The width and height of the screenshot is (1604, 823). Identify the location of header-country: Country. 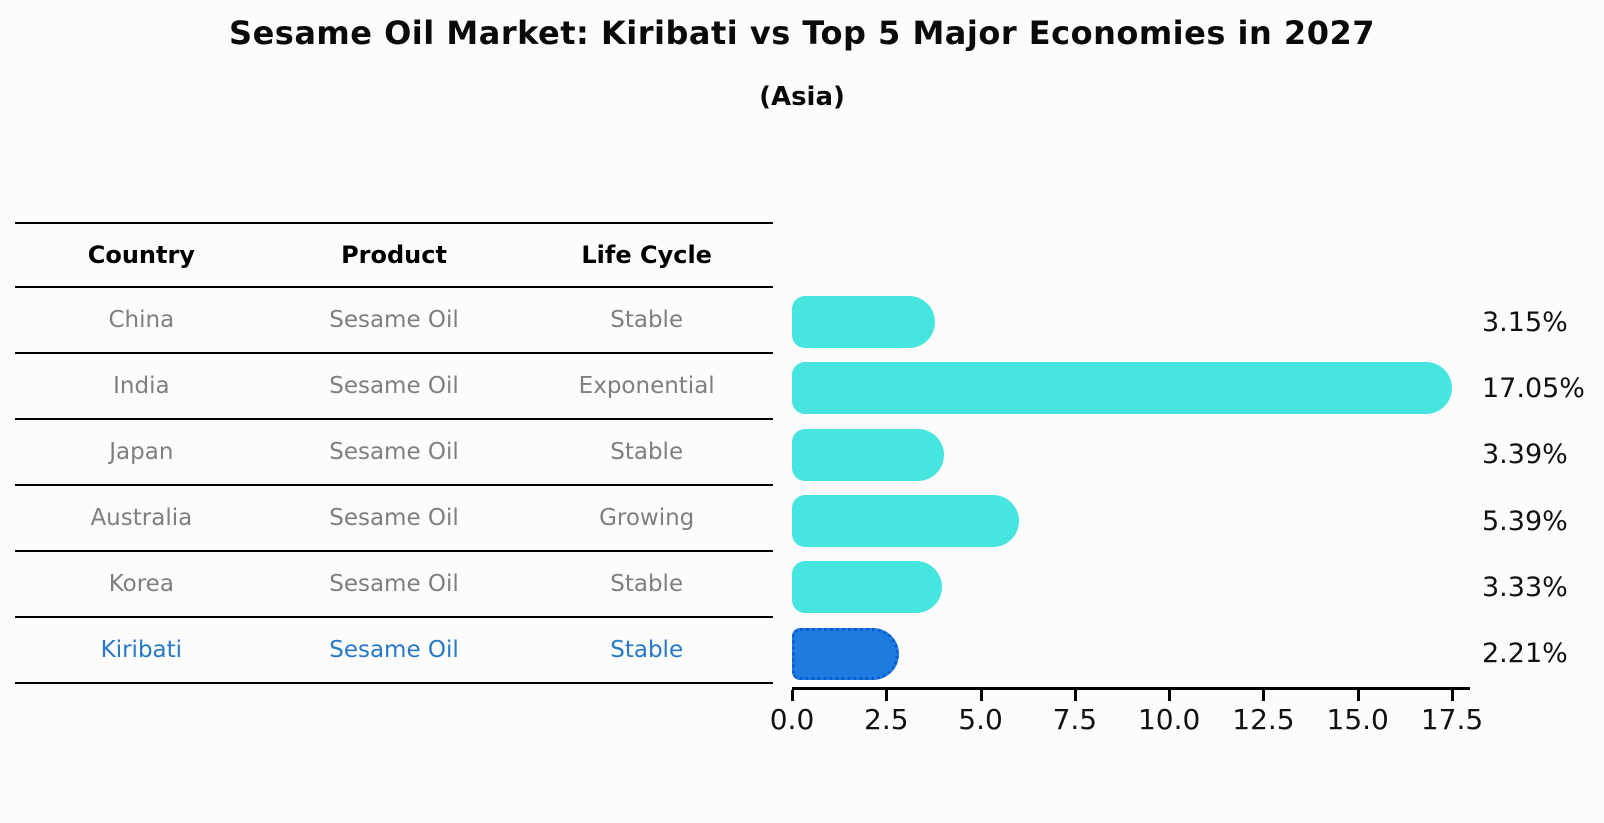
(141, 255).